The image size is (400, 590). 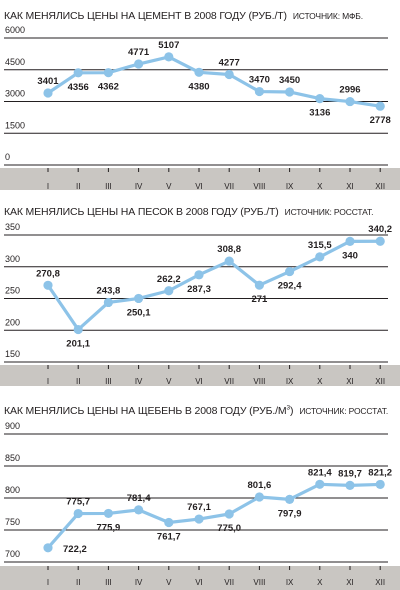 I want to click on sand-x-tick-label: VI, so click(x=199, y=381).